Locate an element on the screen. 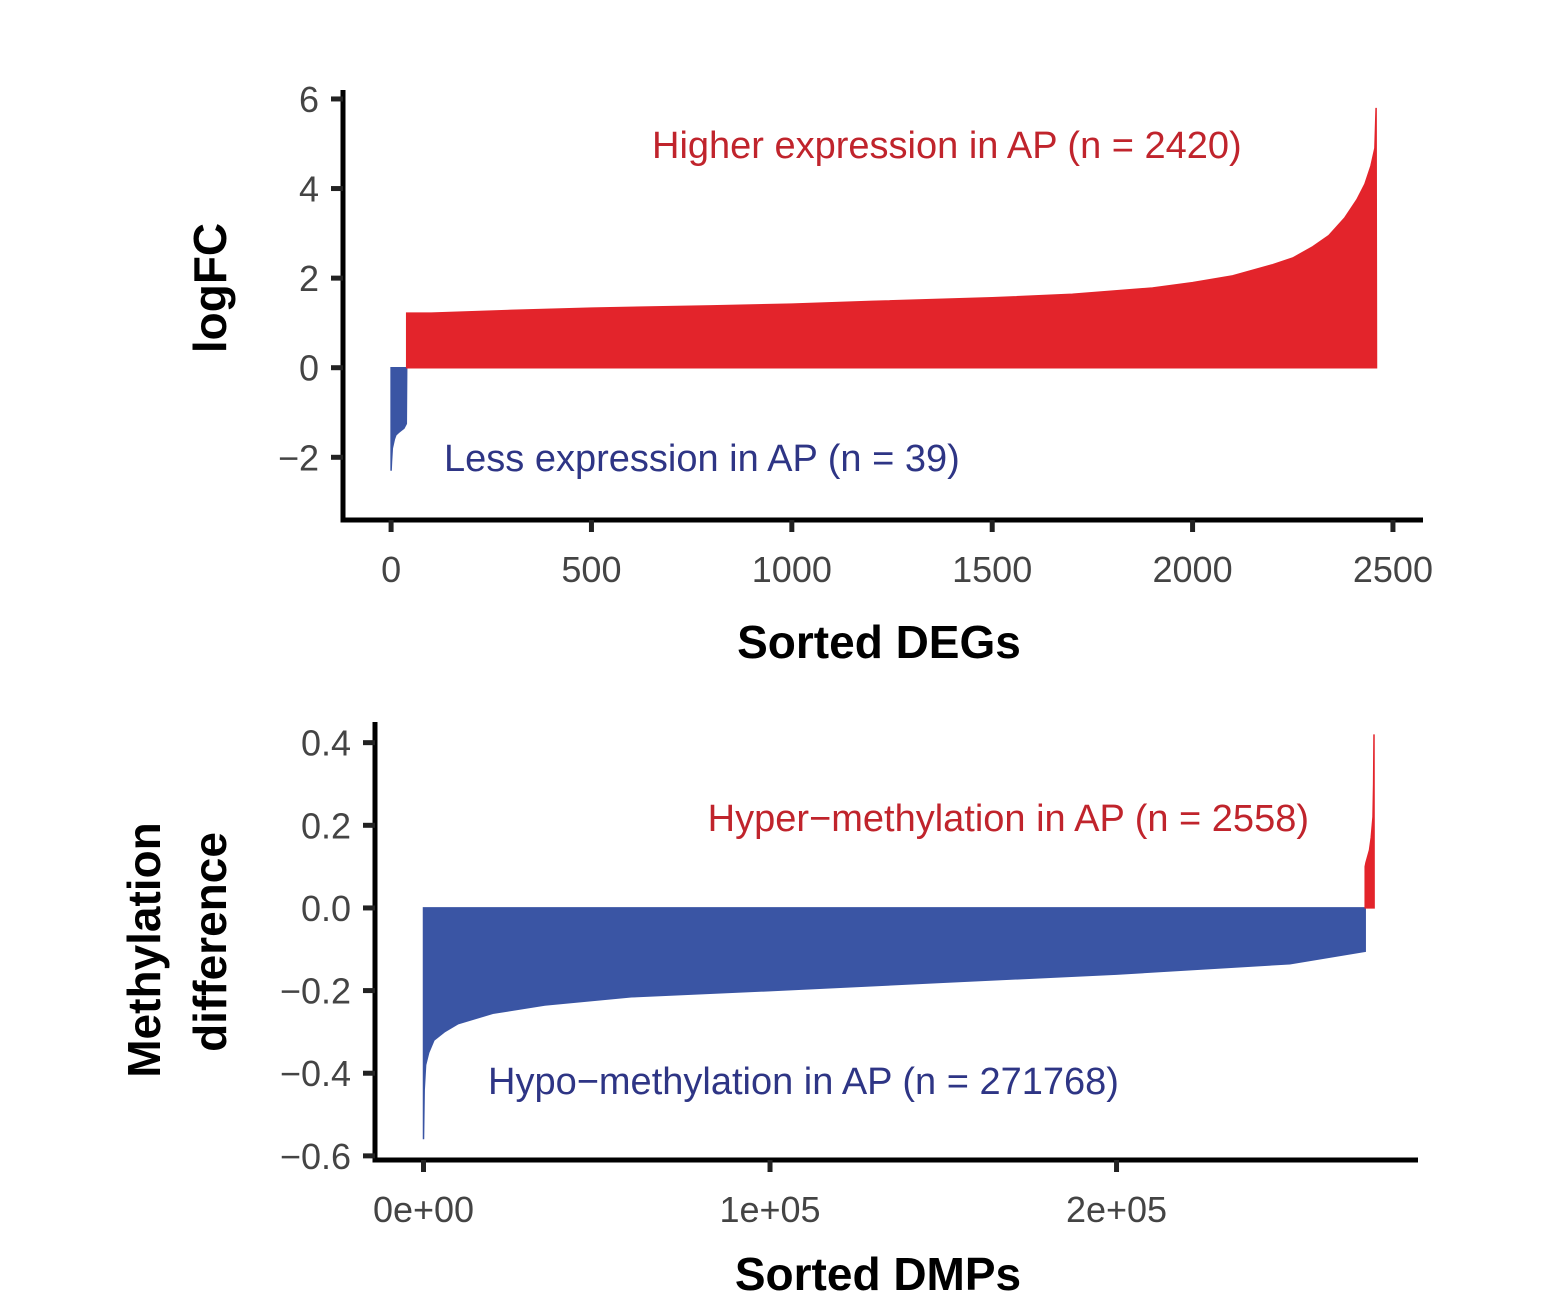 This screenshot has height=1305, width=1562. deg-series-negative-area is located at coordinates (399, 418).